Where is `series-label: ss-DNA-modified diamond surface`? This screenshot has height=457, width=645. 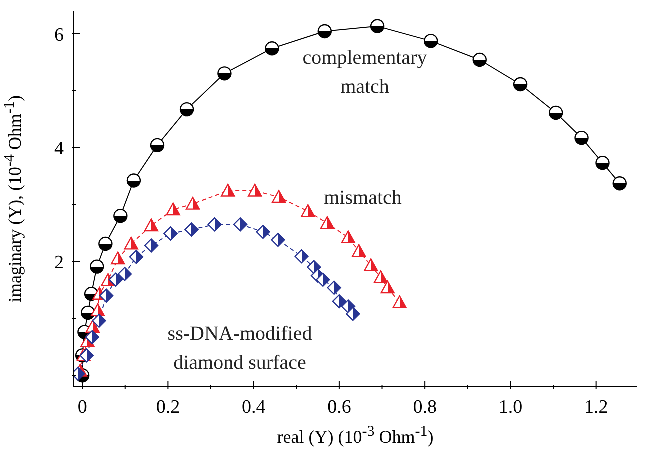 series-label: ss-DNA-modified diamond surface is located at coordinates (240, 349).